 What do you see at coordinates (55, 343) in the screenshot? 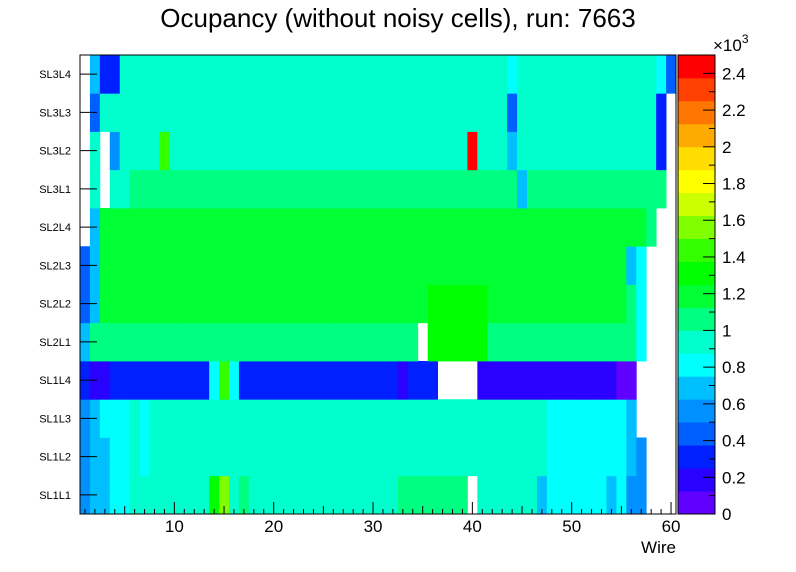
I see `y-tick-label: SL2L1` at bounding box center [55, 343].